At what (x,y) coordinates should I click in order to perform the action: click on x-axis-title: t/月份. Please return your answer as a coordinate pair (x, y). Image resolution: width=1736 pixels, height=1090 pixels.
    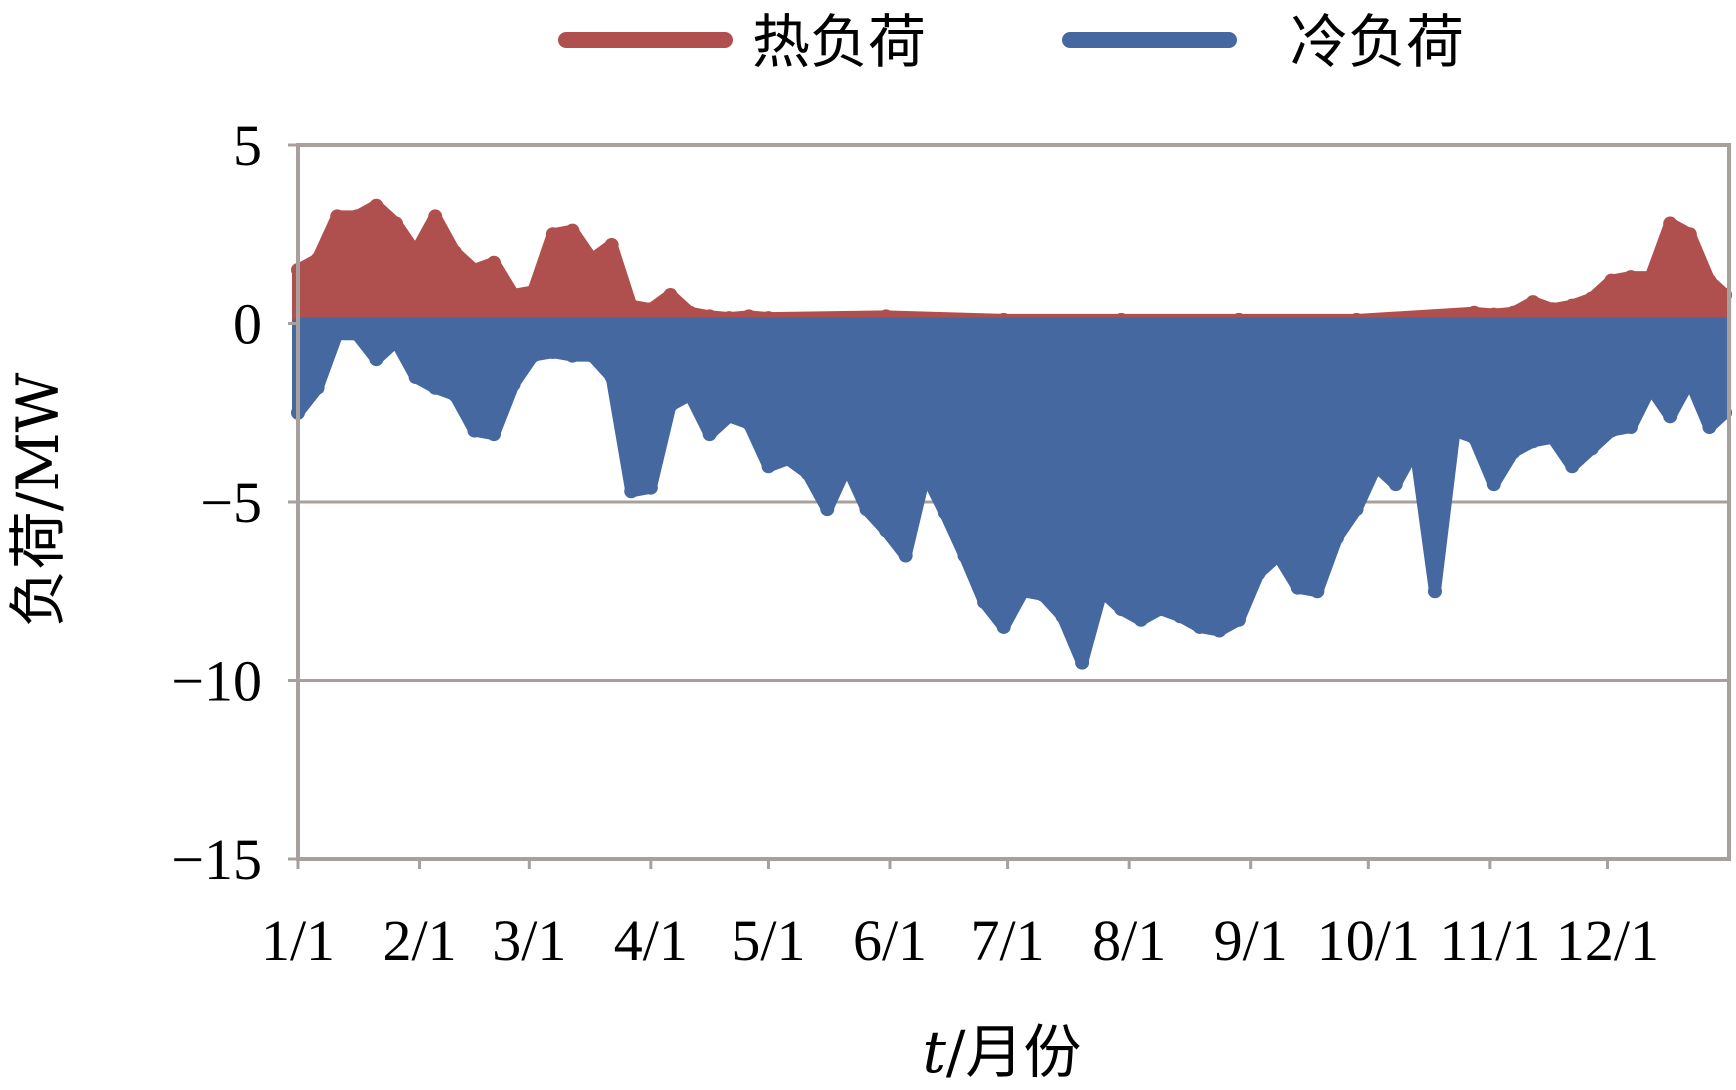
    Looking at the image, I should click on (1002, 1052).